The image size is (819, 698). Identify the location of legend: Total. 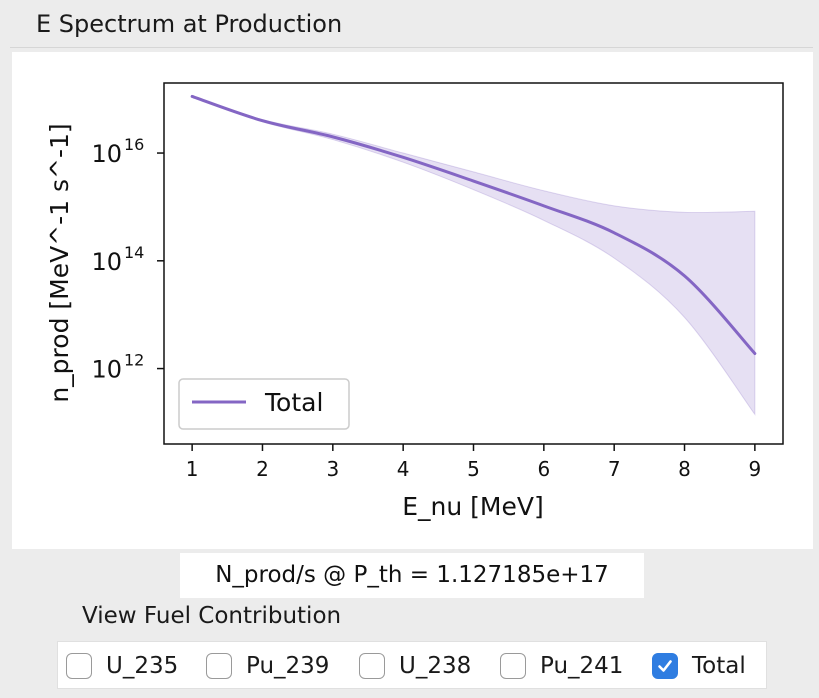
(264, 404).